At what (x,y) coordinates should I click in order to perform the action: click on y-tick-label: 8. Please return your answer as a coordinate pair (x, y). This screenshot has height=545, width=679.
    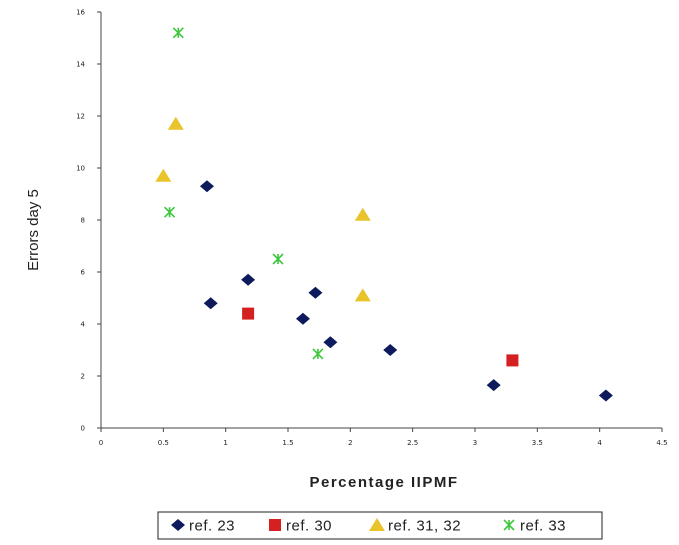
    Looking at the image, I should click on (83, 221).